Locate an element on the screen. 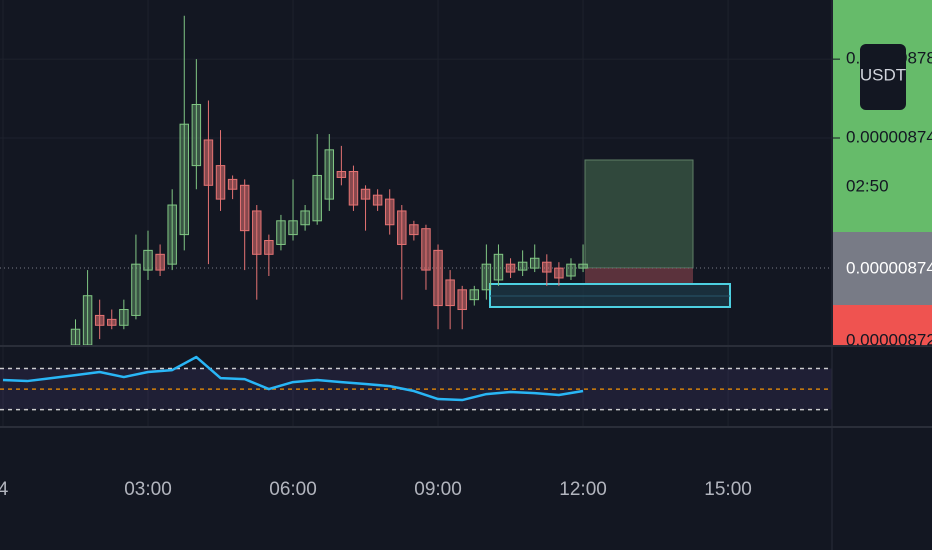  x-tick-label: 12:00 is located at coordinates (583, 489).